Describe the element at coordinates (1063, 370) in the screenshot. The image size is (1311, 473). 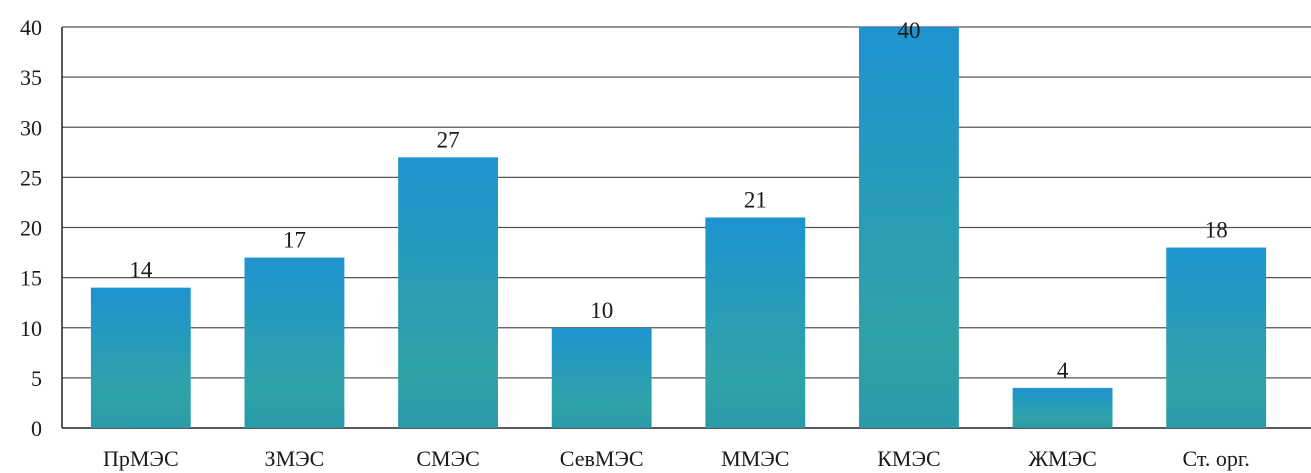
I see `data-label-7: 4` at that location.